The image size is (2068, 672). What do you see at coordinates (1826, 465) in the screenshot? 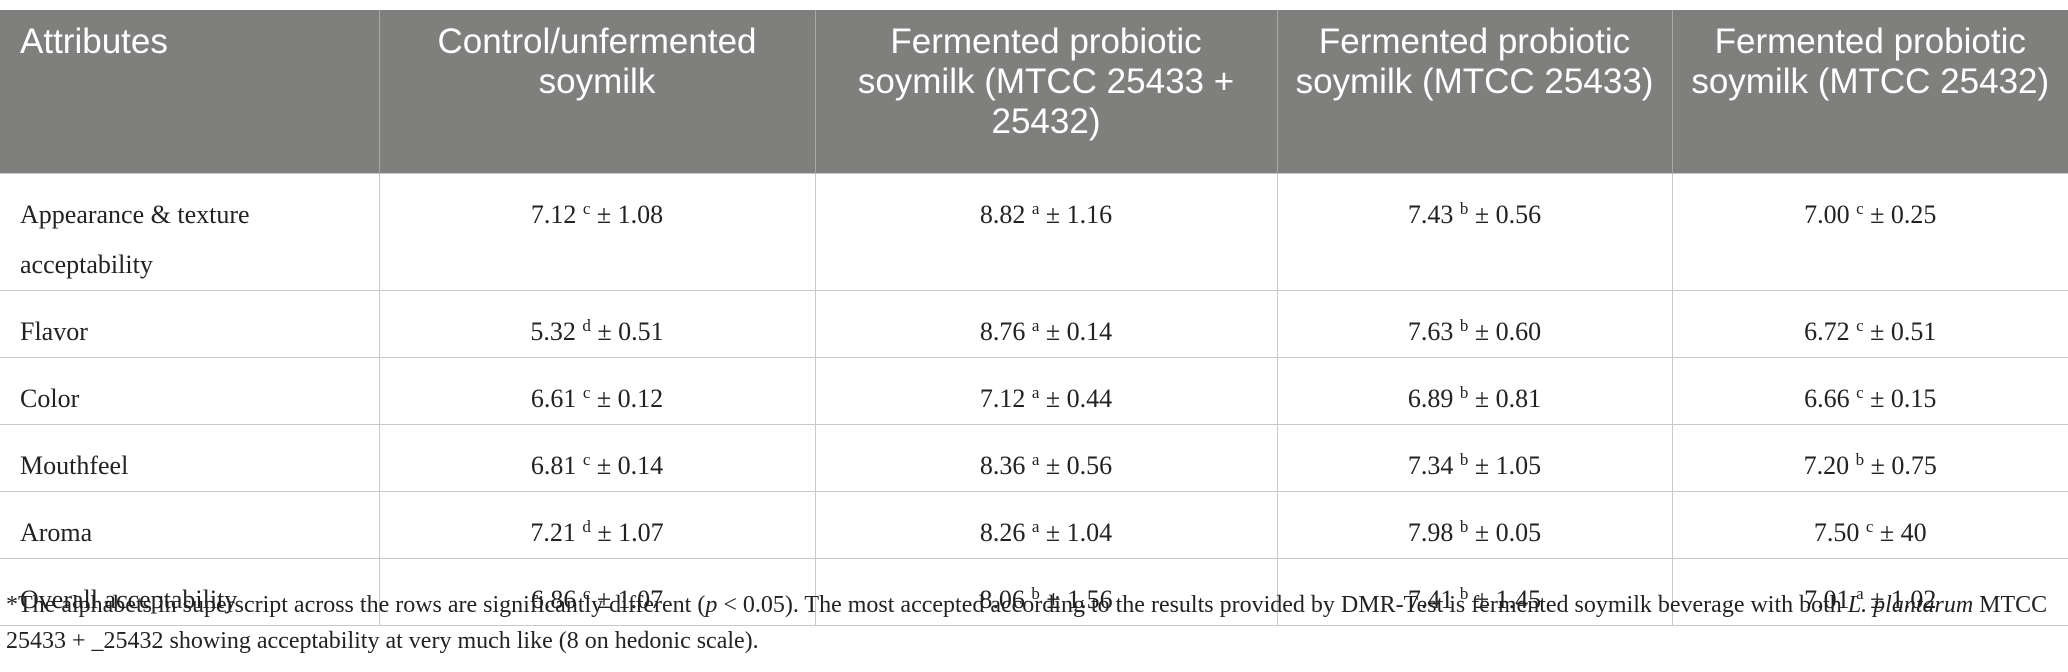
I see `mean: 7.20` at bounding box center [1826, 465].